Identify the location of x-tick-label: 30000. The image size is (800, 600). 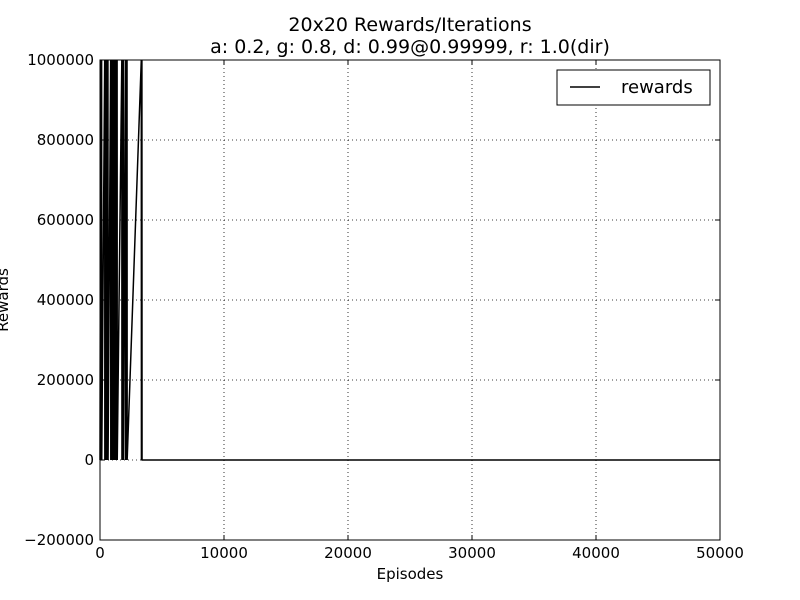
(472, 553).